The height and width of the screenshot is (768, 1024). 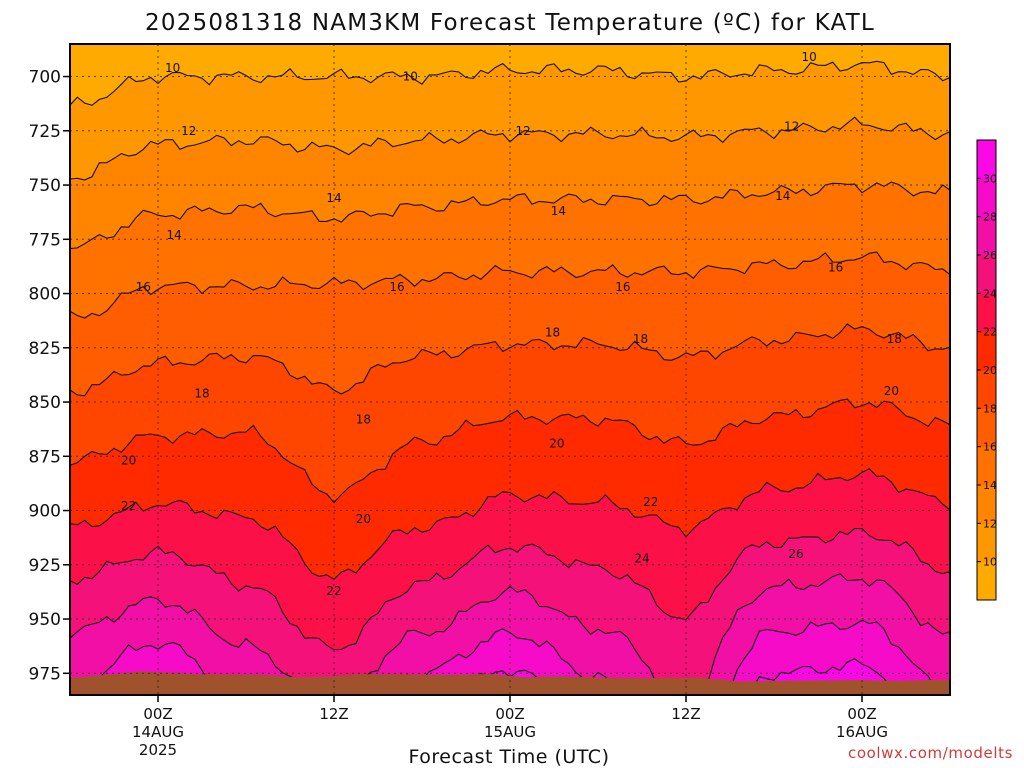 I want to click on y-tick-label: 850, so click(x=45, y=403).